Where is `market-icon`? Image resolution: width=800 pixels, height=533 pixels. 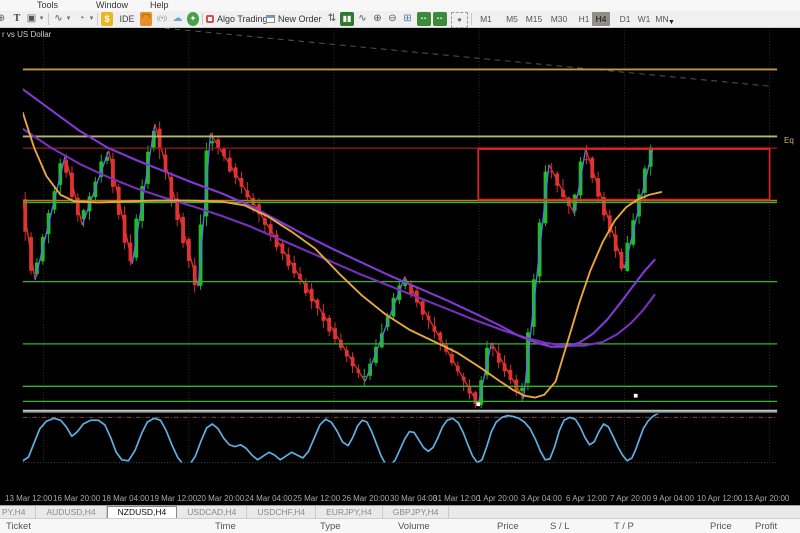 market-icon is located at coordinates (146, 19).